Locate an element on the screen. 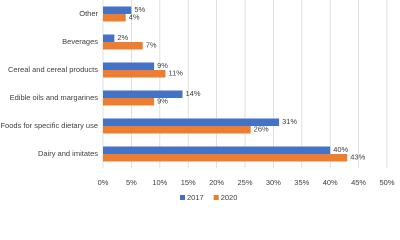 The image size is (400, 240). data-label: 43% is located at coordinates (357, 157).